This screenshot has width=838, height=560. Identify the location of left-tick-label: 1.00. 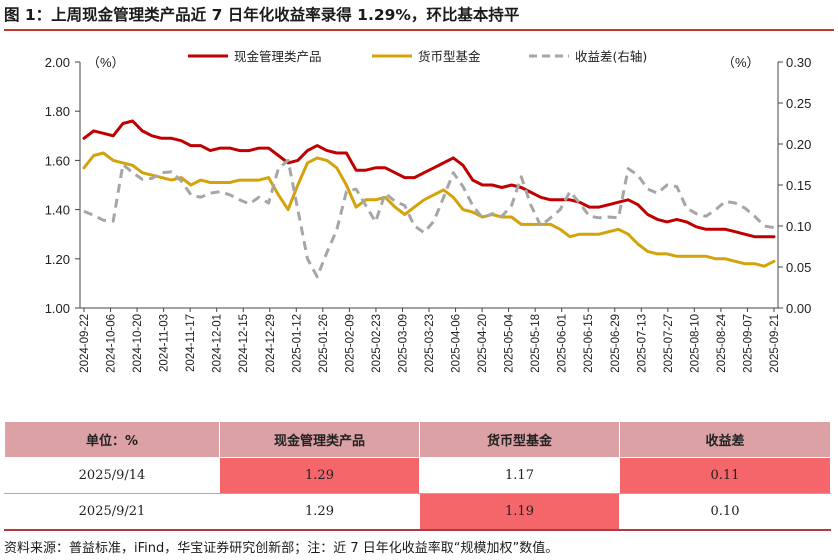
(57, 308).